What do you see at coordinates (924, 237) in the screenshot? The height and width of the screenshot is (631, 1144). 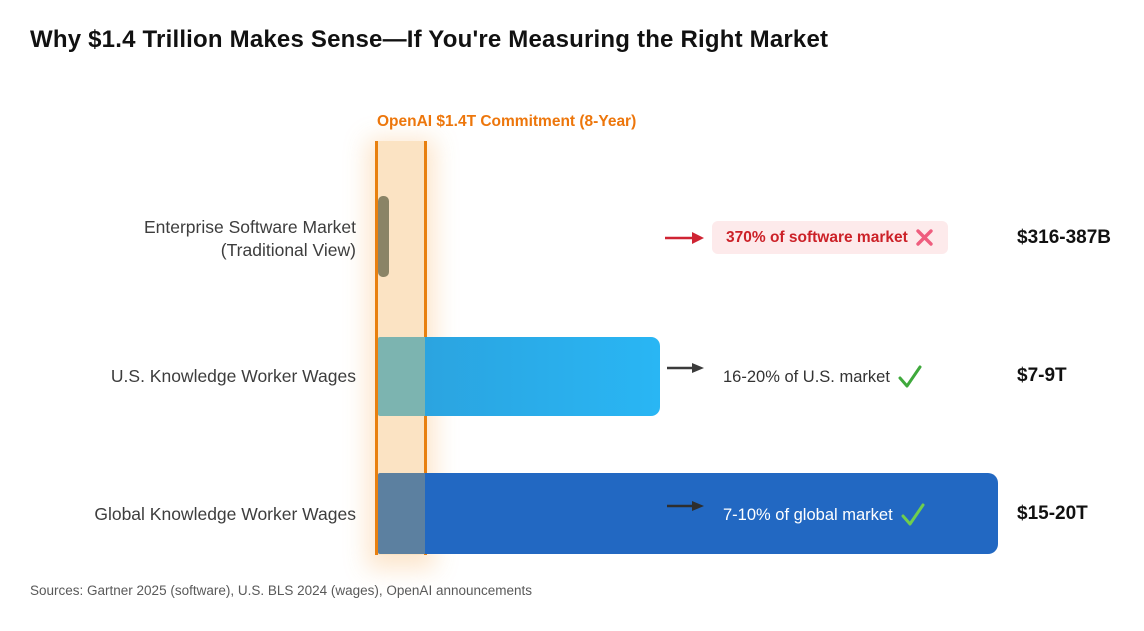 I see `x-icon` at bounding box center [924, 237].